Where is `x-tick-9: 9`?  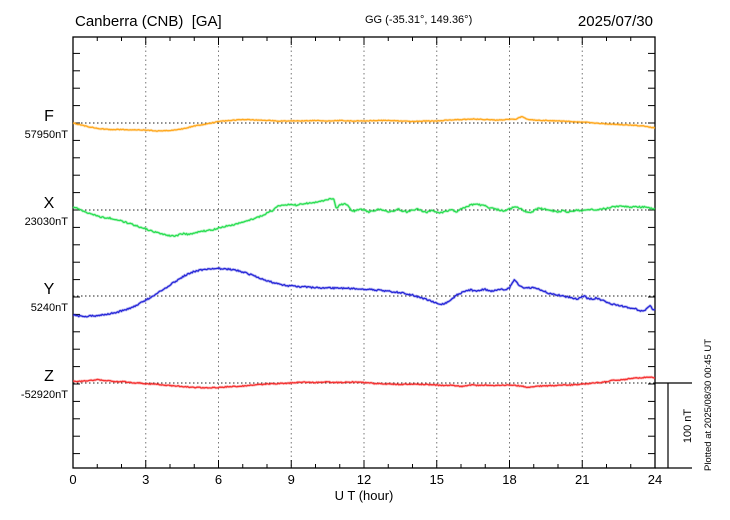
x-tick-9: 9 is located at coordinates (291, 479).